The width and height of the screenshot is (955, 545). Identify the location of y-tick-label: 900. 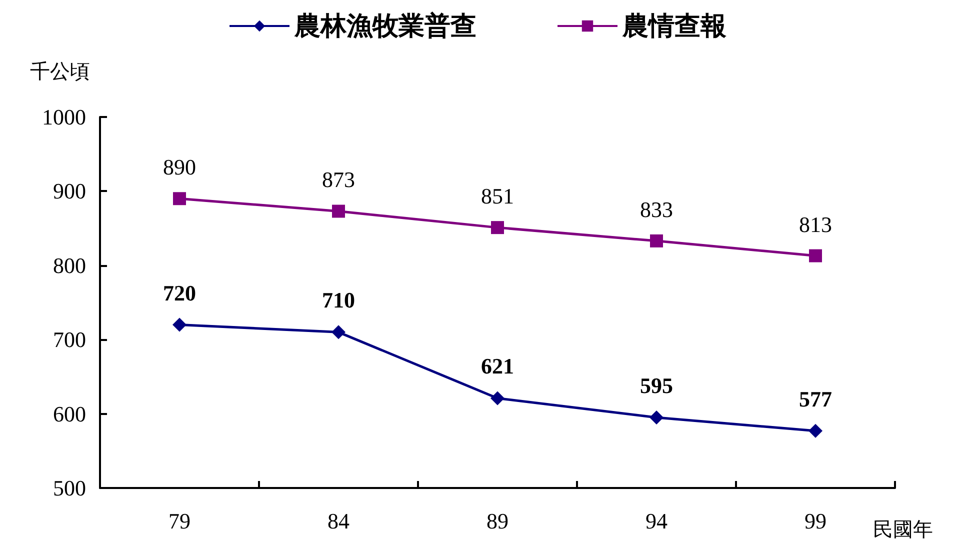
(69, 191).